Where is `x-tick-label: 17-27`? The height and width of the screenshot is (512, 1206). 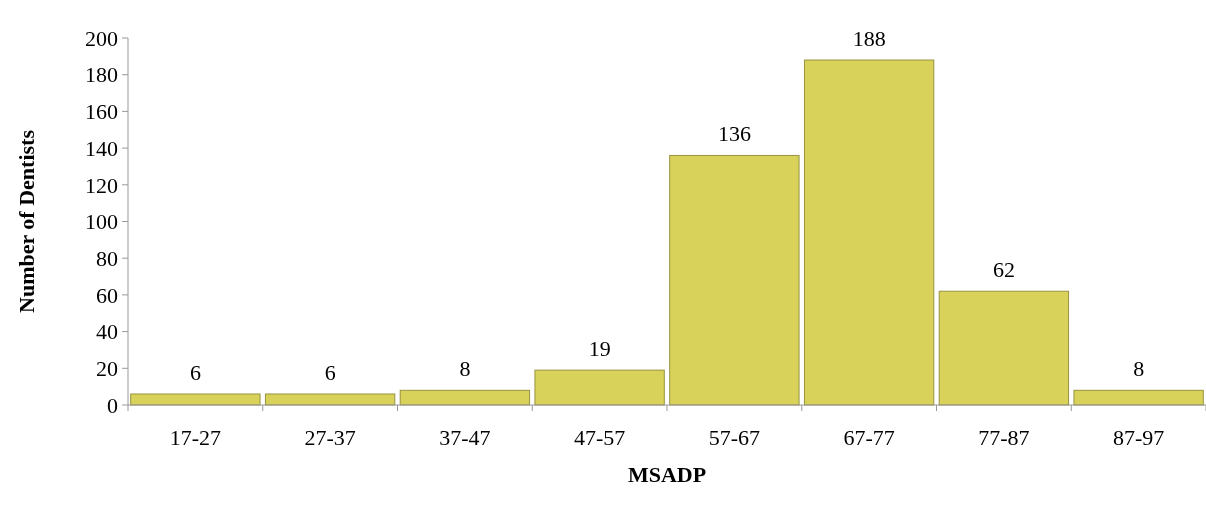
x-tick-label: 17-27 is located at coordinates (195, 437).